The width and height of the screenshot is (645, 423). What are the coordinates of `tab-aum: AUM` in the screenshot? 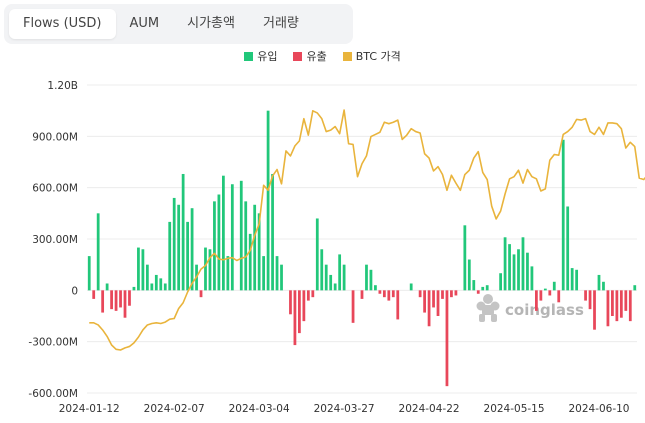 It's located at (144, 23).